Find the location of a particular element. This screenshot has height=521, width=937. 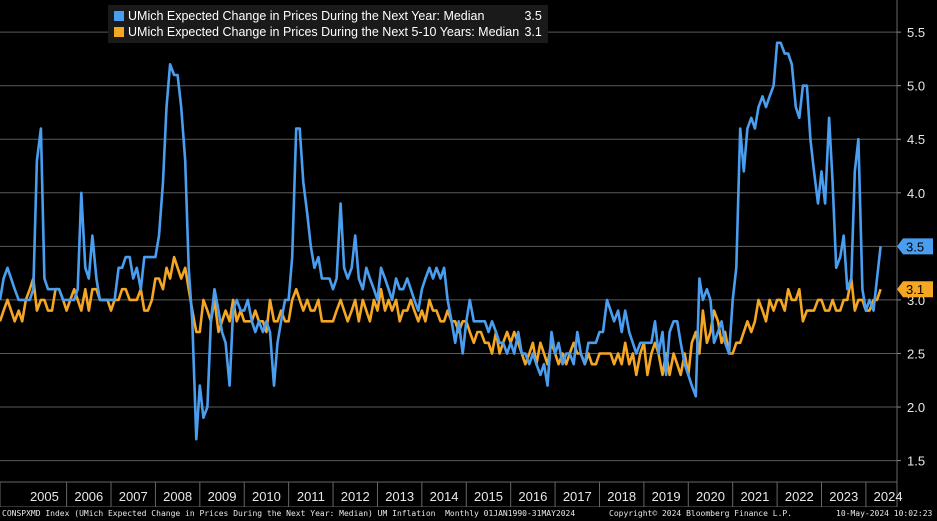

x-axis-band is located at coordinates (449, 494).